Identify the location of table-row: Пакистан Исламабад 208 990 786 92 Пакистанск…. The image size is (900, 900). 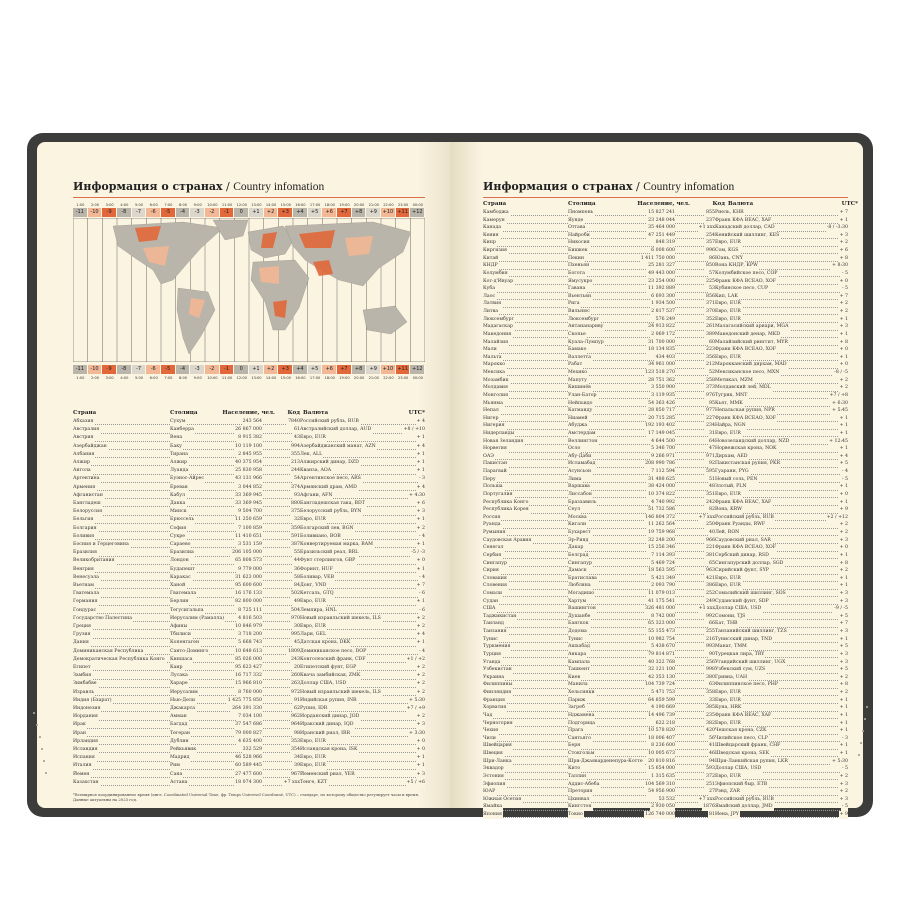
(665, 464).